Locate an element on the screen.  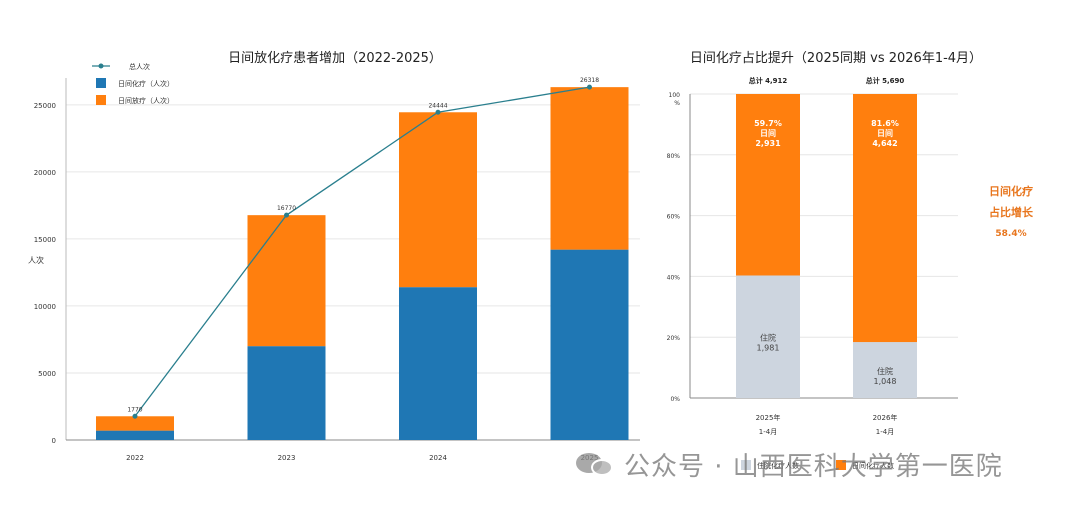
segment-label: 住院 1,048 is located at coordinates (885, 376).